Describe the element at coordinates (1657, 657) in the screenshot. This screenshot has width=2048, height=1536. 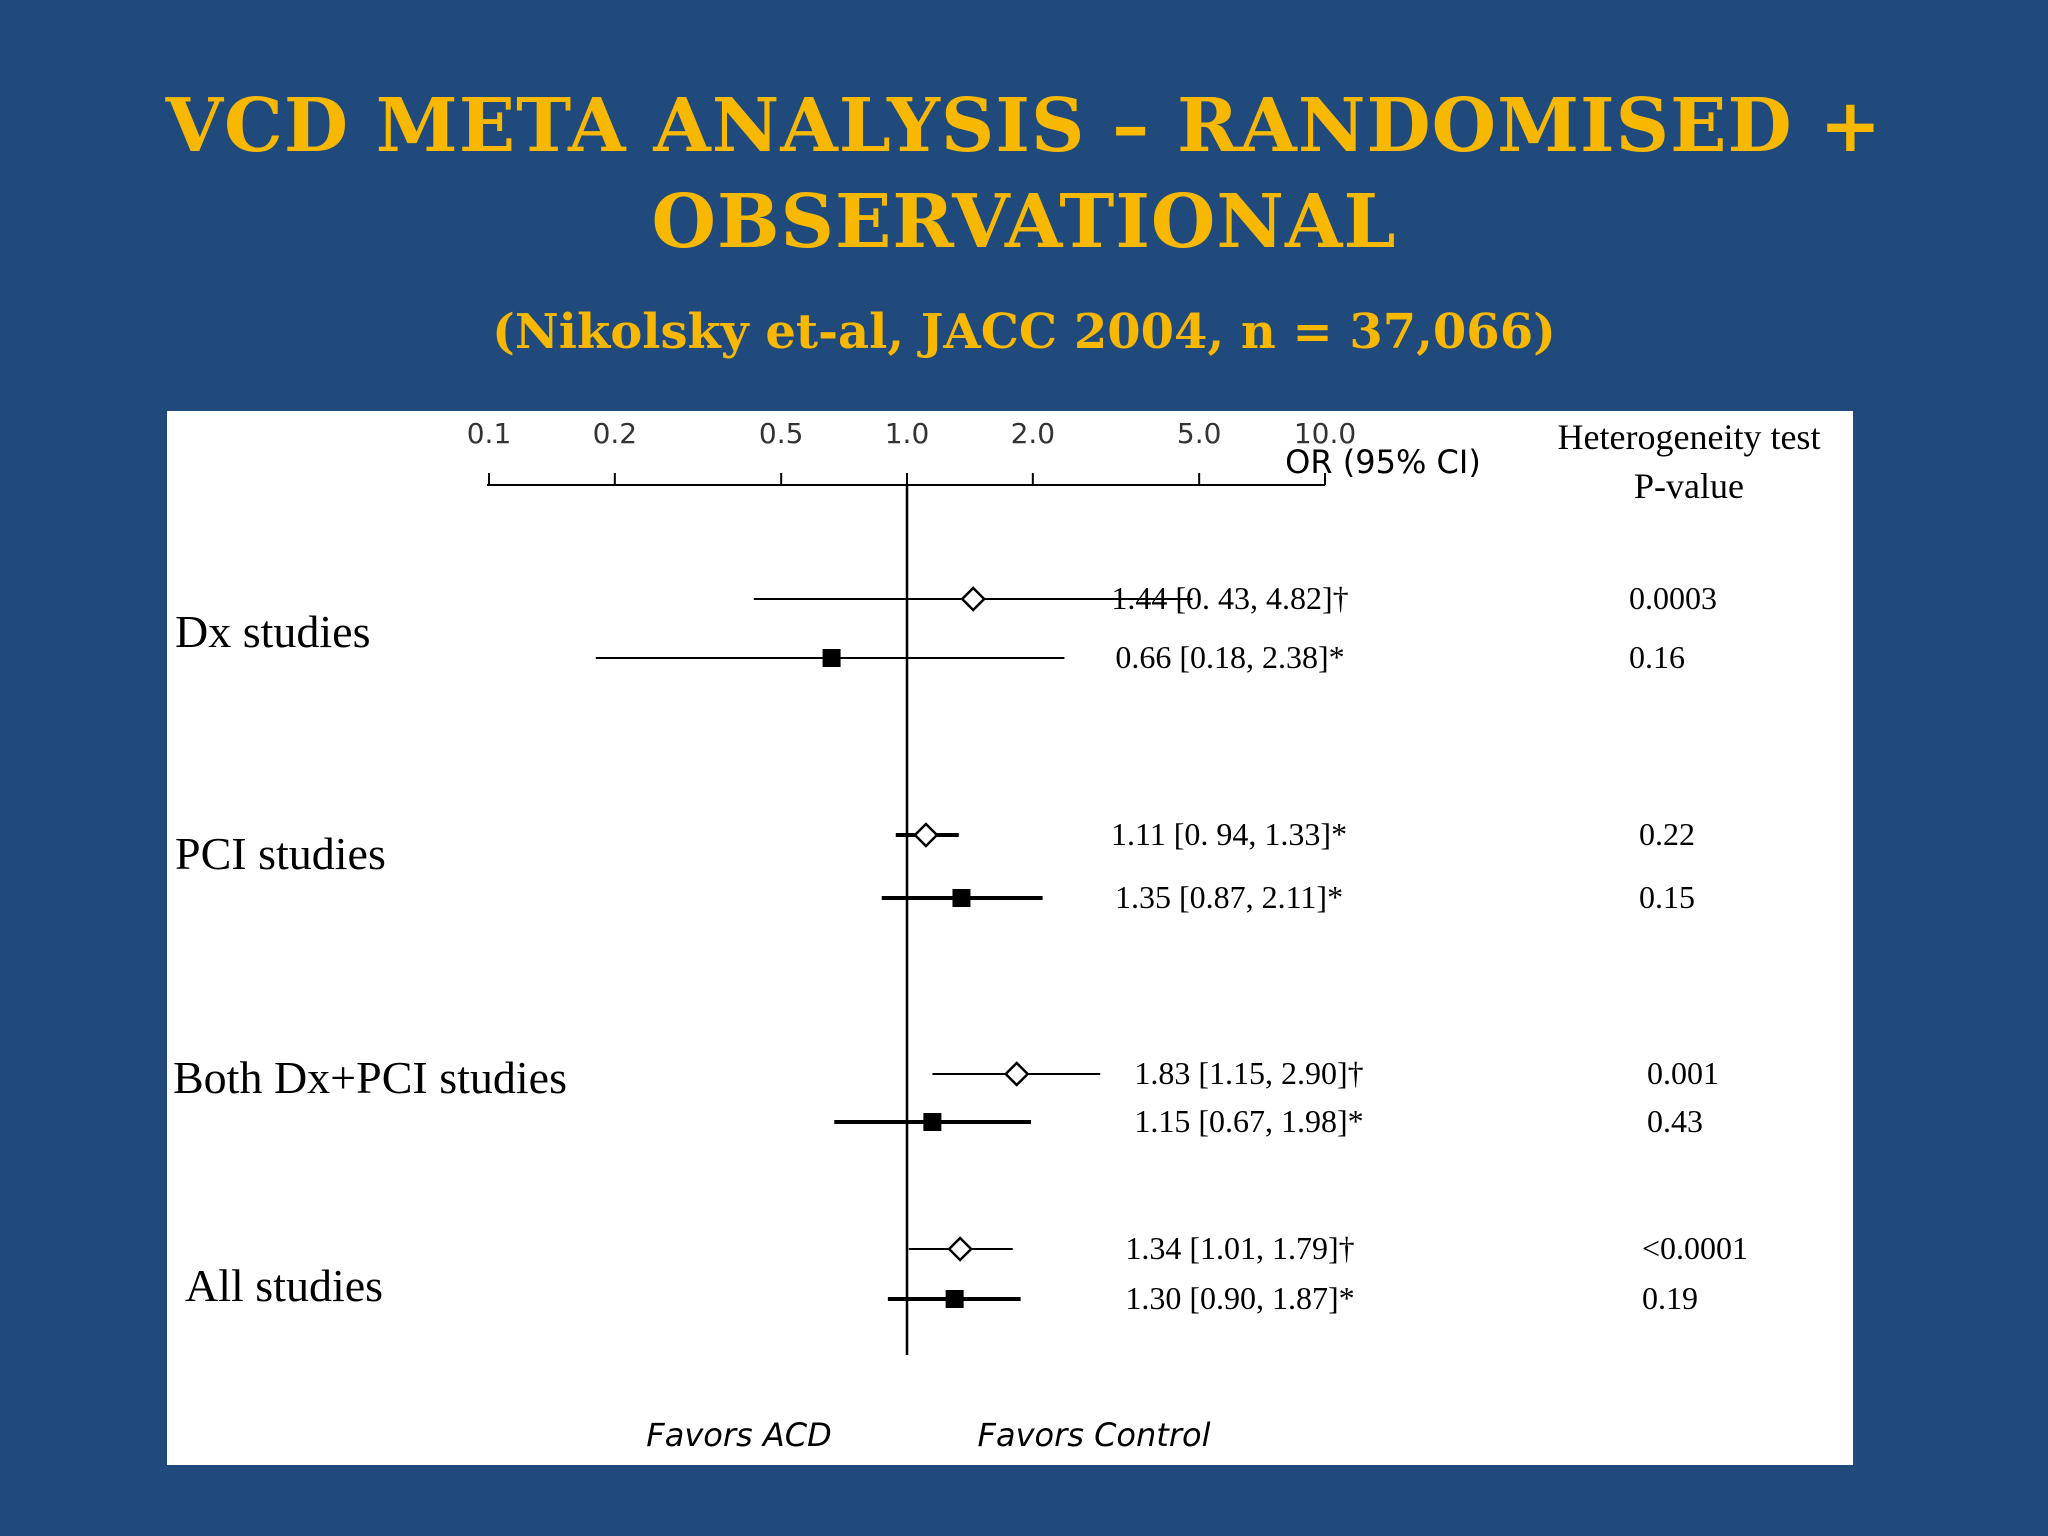
I see `p-value: 0.16` at that location.